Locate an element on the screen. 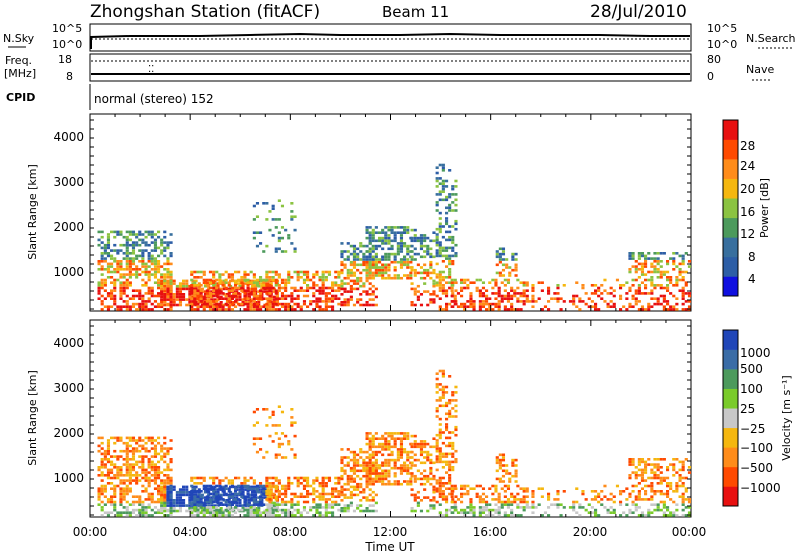 Image resolution: width=800 pixels, height=554 pixels. station-title: Zhongshan Station (fitACF) is located at coordinates (205, 12).